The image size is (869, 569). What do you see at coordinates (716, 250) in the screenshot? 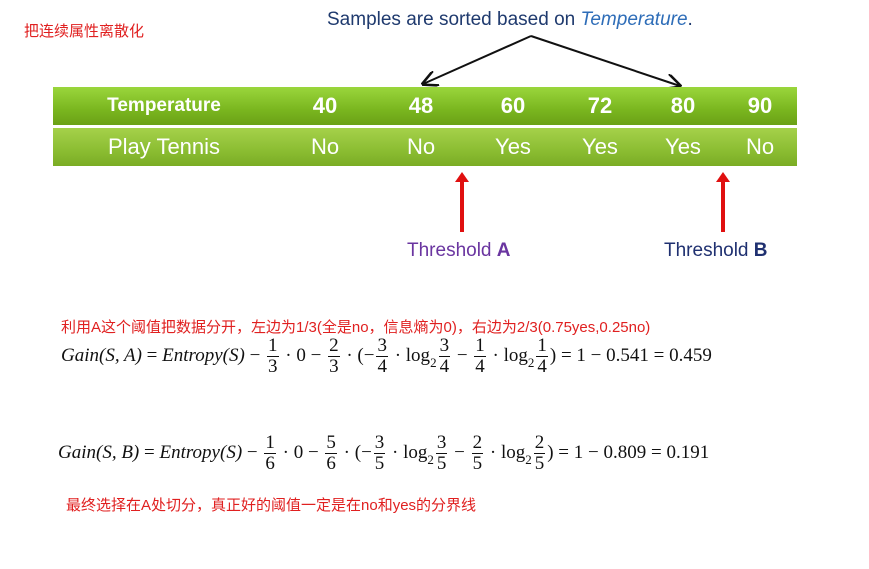
I see `threshold-b-label: Threshold B` at bounding box center [716, 250].